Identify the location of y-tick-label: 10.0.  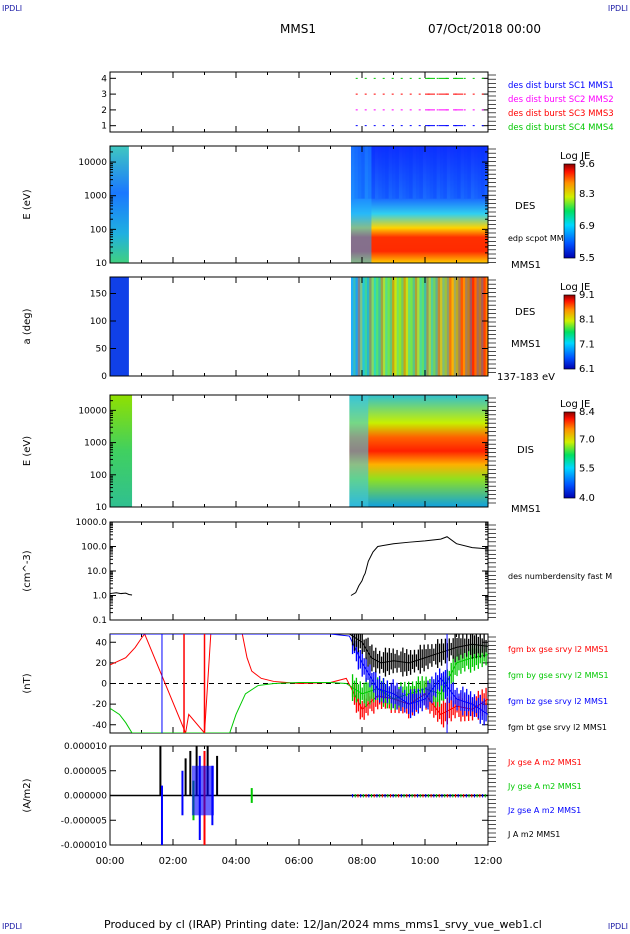
(97, 572).